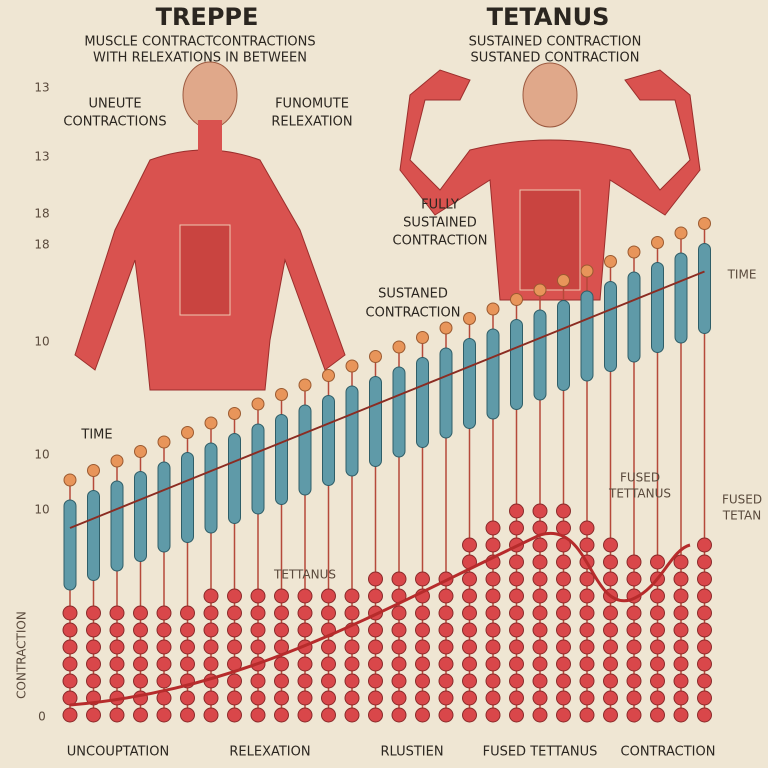 This screenshot has width=768, height=768. I want to click on annotation: TIME, so click(96, 435).